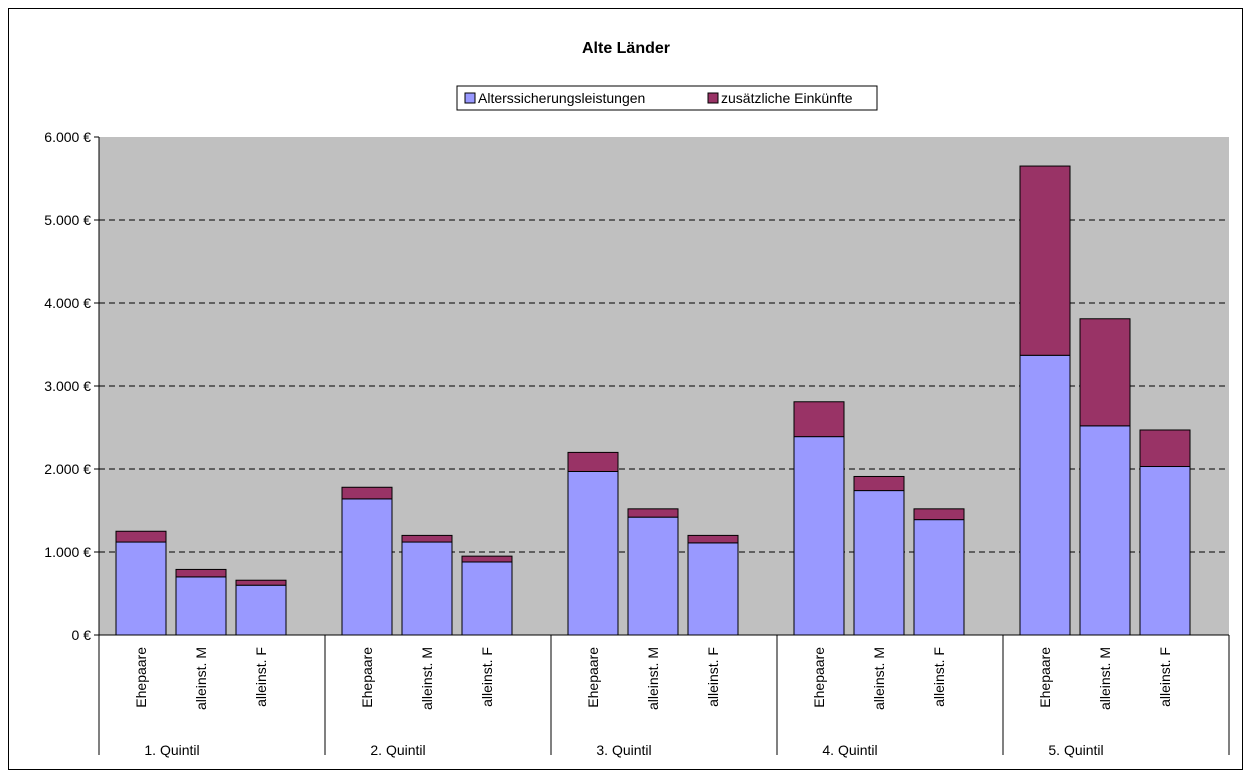 Image resolution: width=1255 pixels, height=780 pixels. What do you see at coordinates (67, 220) in the screenshot?
I see `y-tick-label: 5.000 €` at bounding box center [67, 220].